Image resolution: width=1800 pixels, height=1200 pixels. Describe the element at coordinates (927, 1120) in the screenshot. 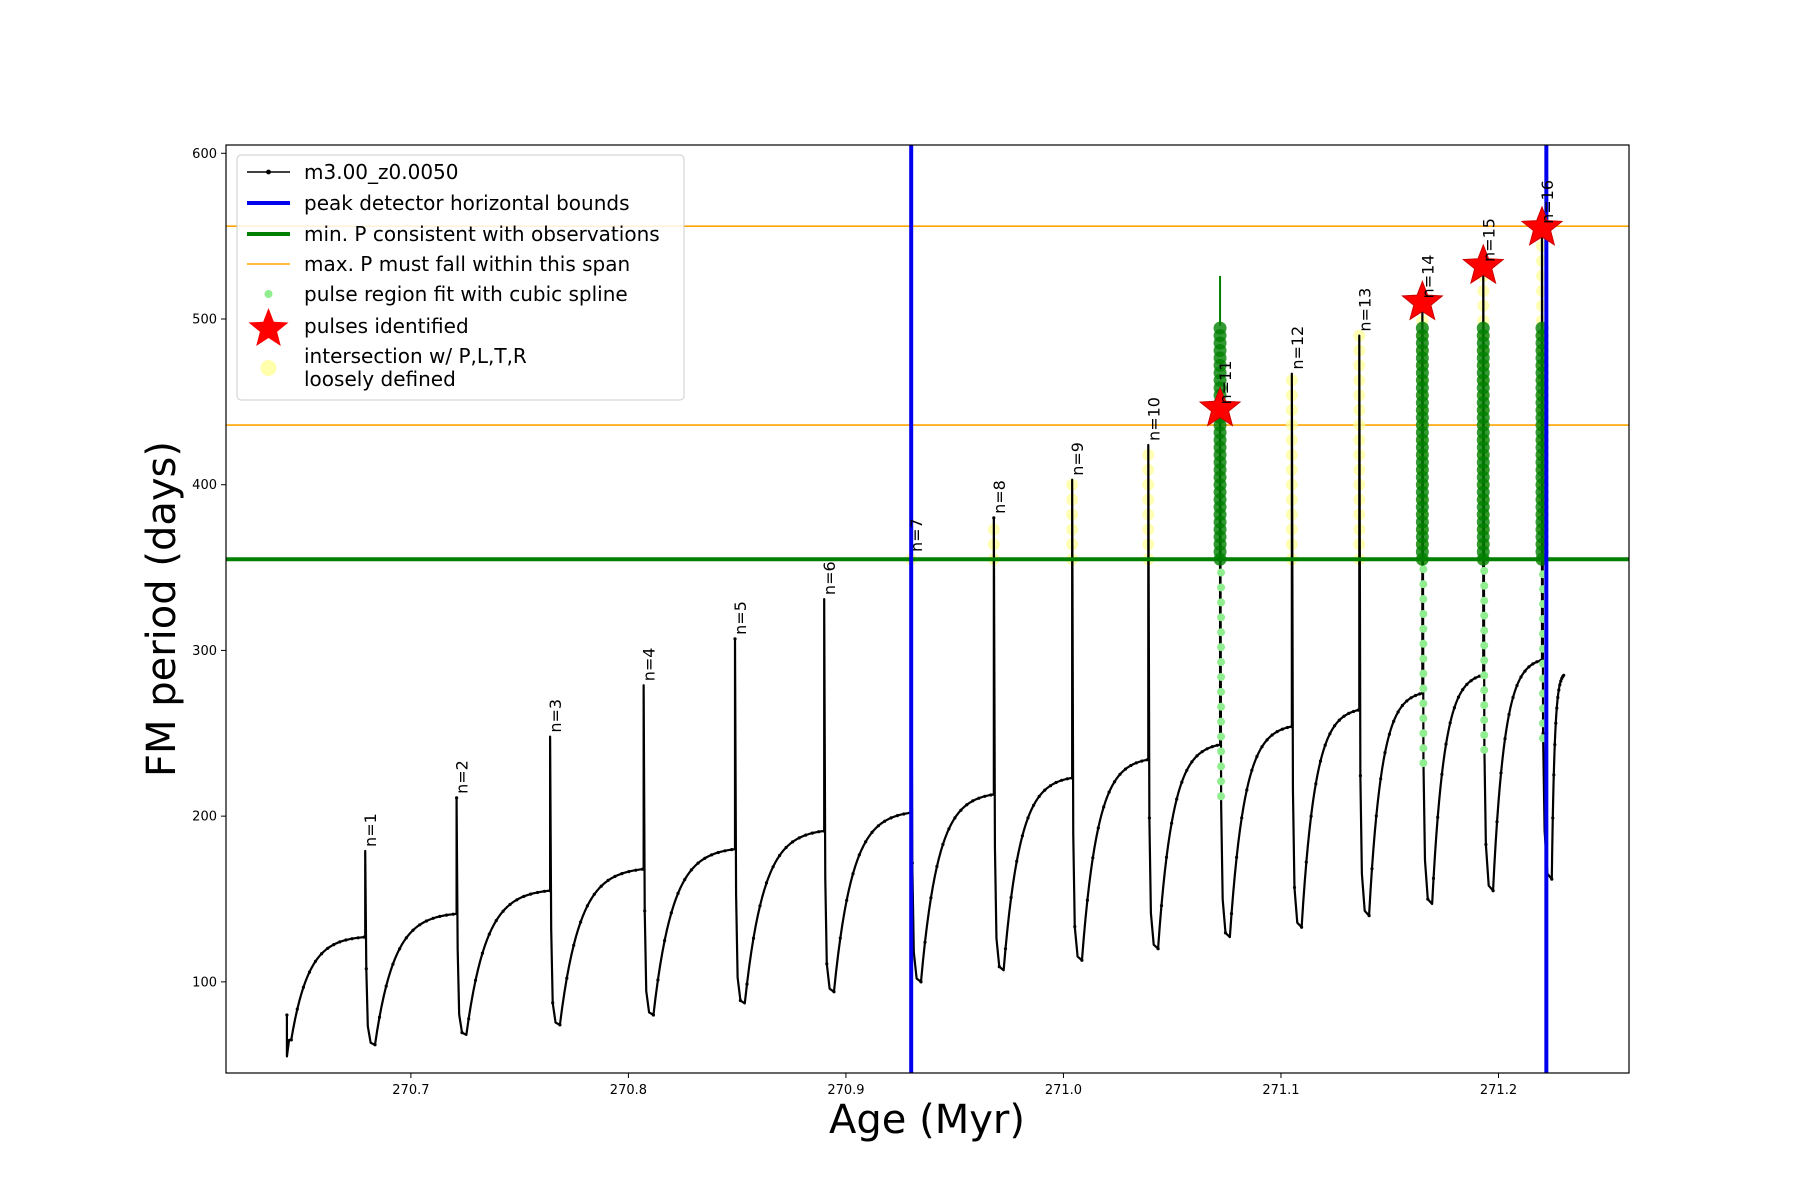

I see `x-axis-title: Age (Myr)` at that location.